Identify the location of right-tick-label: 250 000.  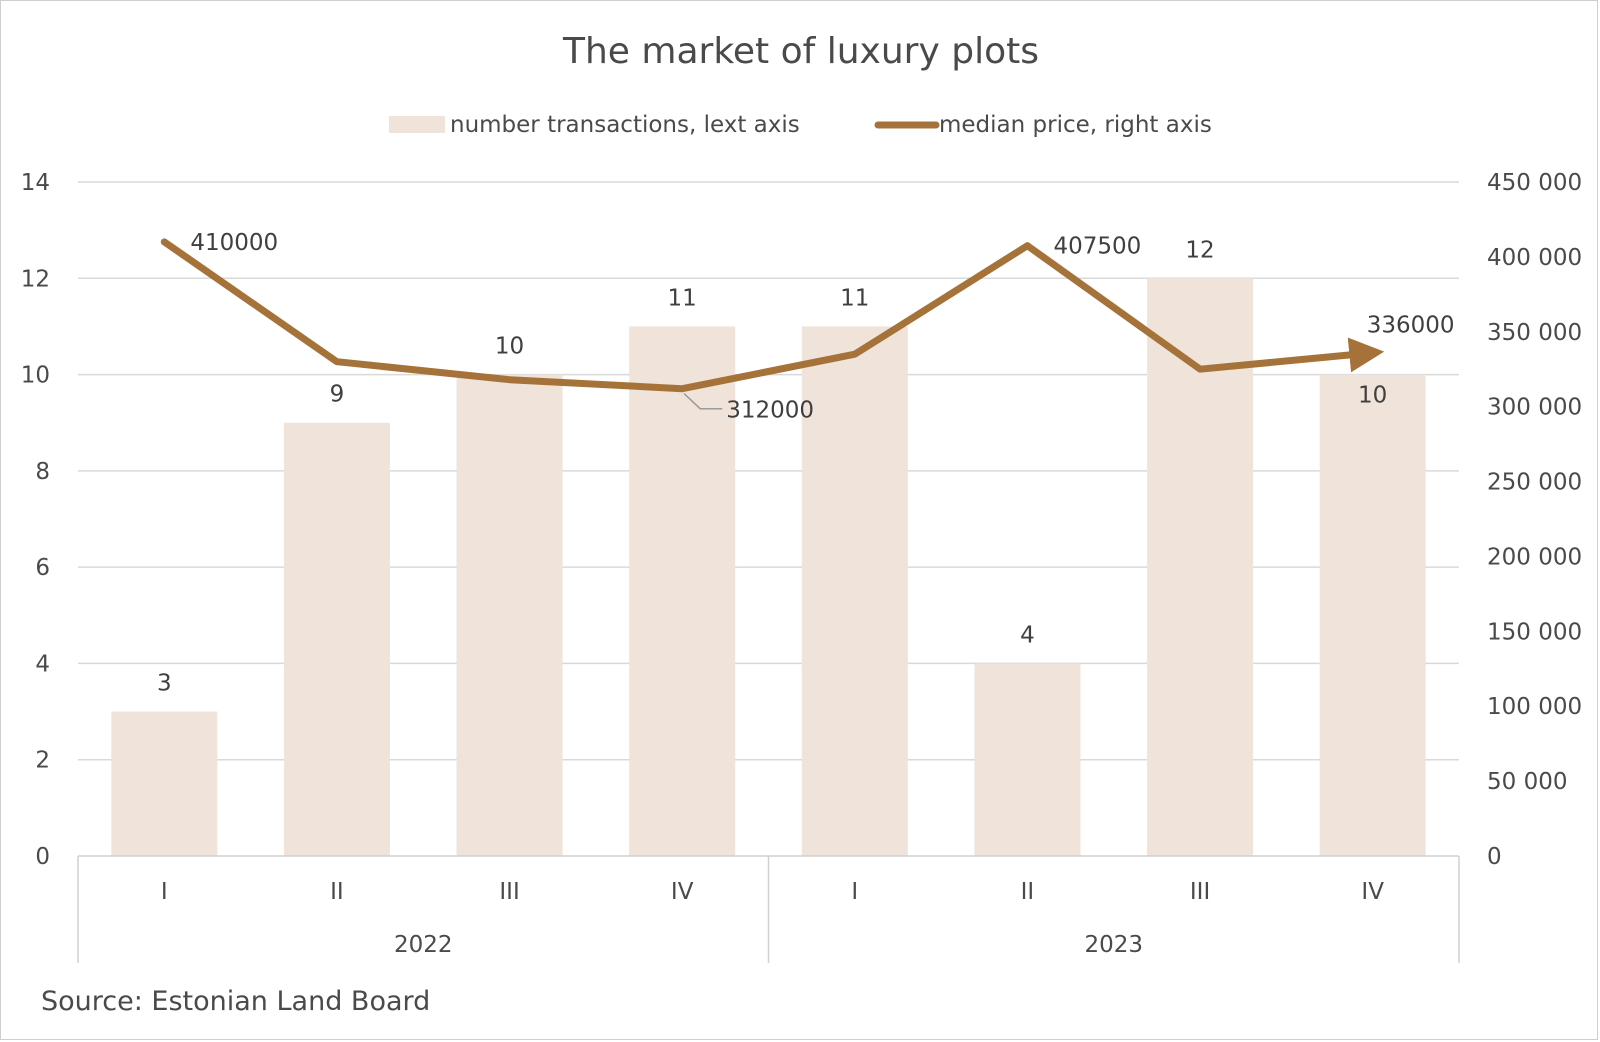
(1534, 483).